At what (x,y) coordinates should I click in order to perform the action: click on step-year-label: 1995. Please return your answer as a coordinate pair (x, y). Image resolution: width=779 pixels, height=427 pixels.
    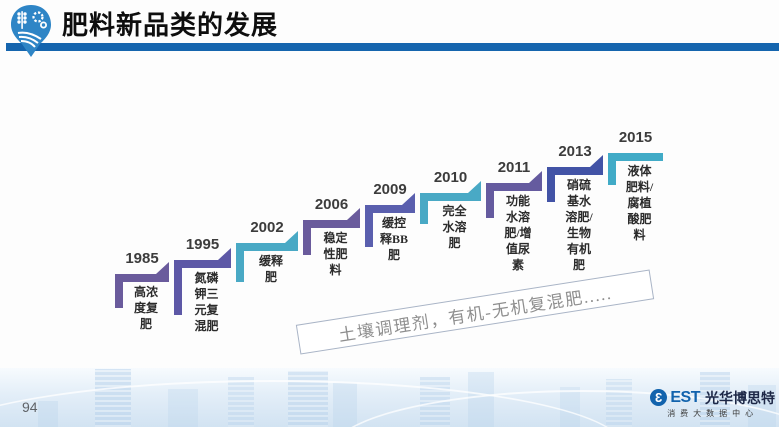
    Looking at the image, I should click on (202, 244).